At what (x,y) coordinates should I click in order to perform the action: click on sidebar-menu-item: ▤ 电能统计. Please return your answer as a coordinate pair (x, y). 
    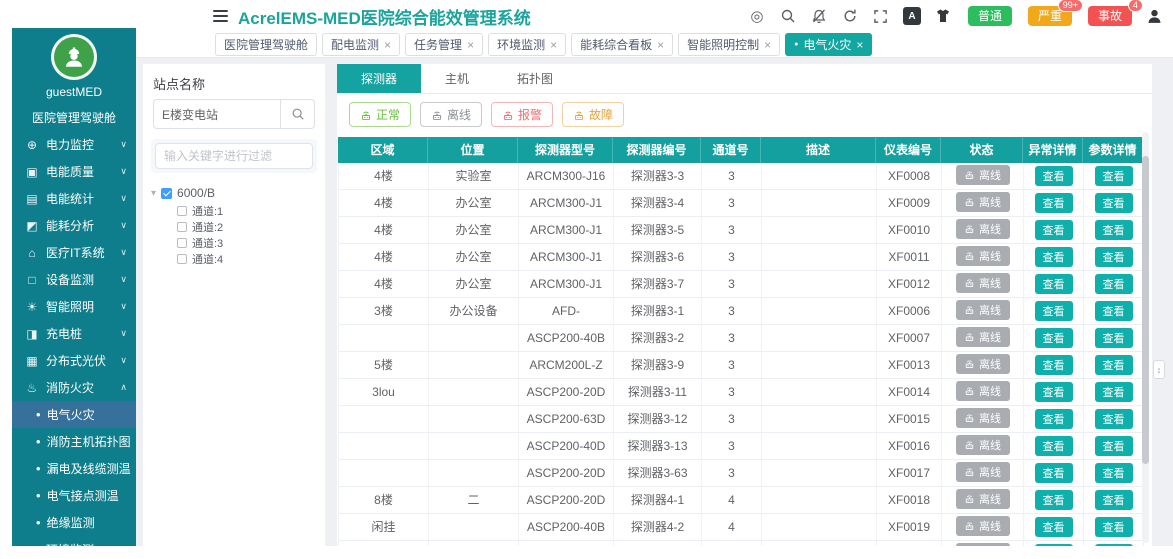
    Looking at the image, I should click on (74, 198).